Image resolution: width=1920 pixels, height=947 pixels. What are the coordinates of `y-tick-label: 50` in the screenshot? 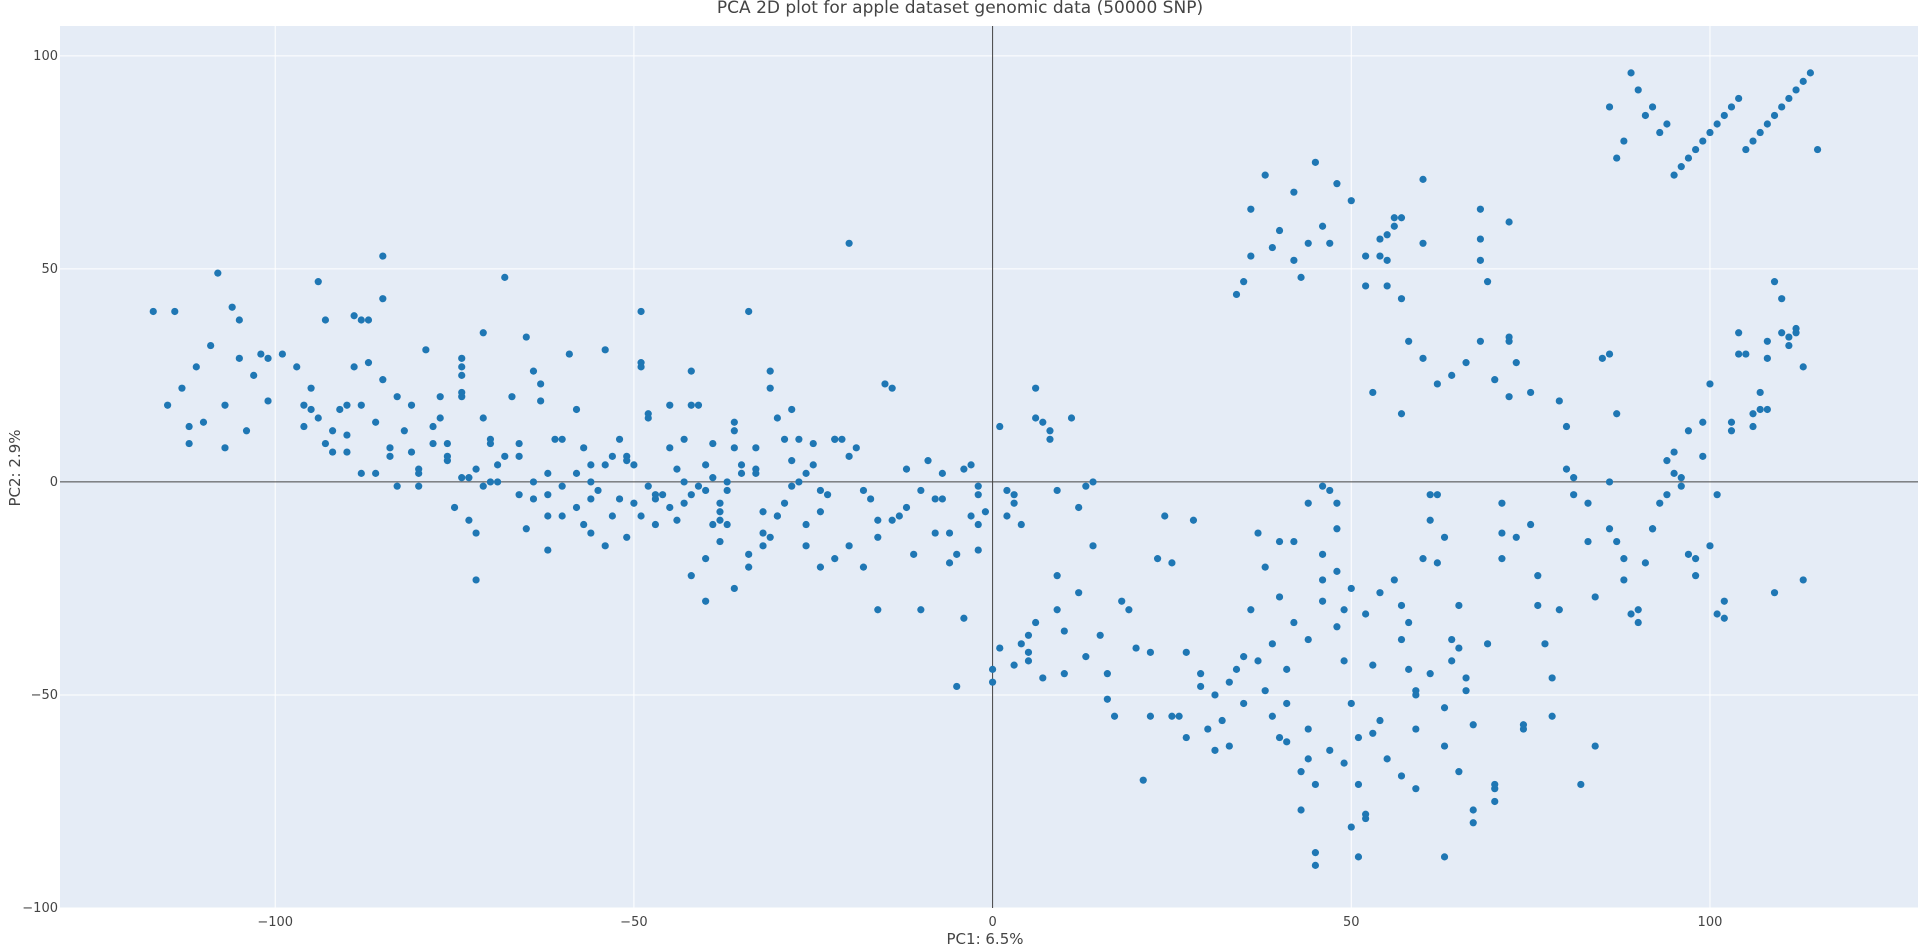 It's located at (49, 269).